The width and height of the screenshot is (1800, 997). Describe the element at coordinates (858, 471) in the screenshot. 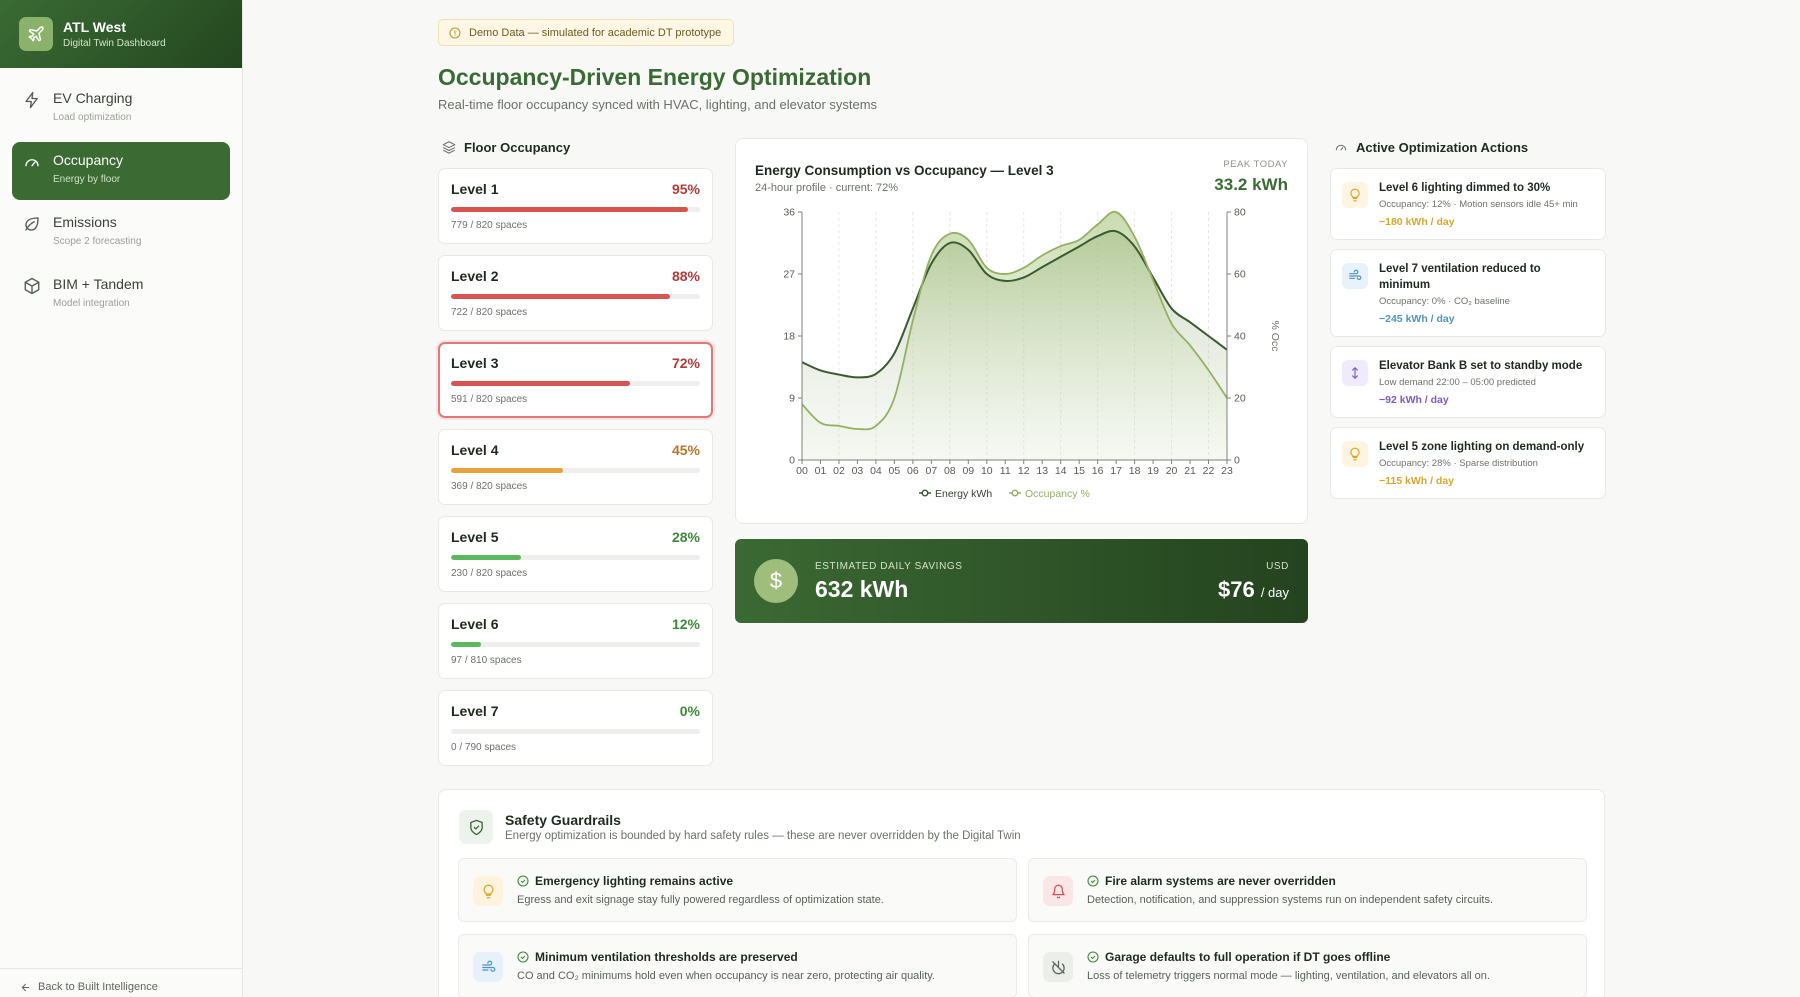

I see `x-tick-label: 03` at that location.